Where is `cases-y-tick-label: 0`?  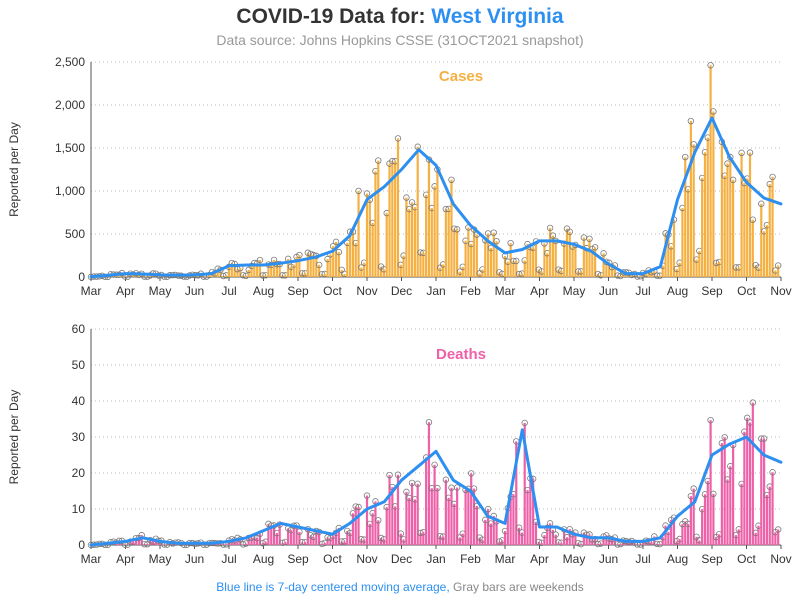
cases-y-tick-label: 0 is located at coordinates (81, 277).